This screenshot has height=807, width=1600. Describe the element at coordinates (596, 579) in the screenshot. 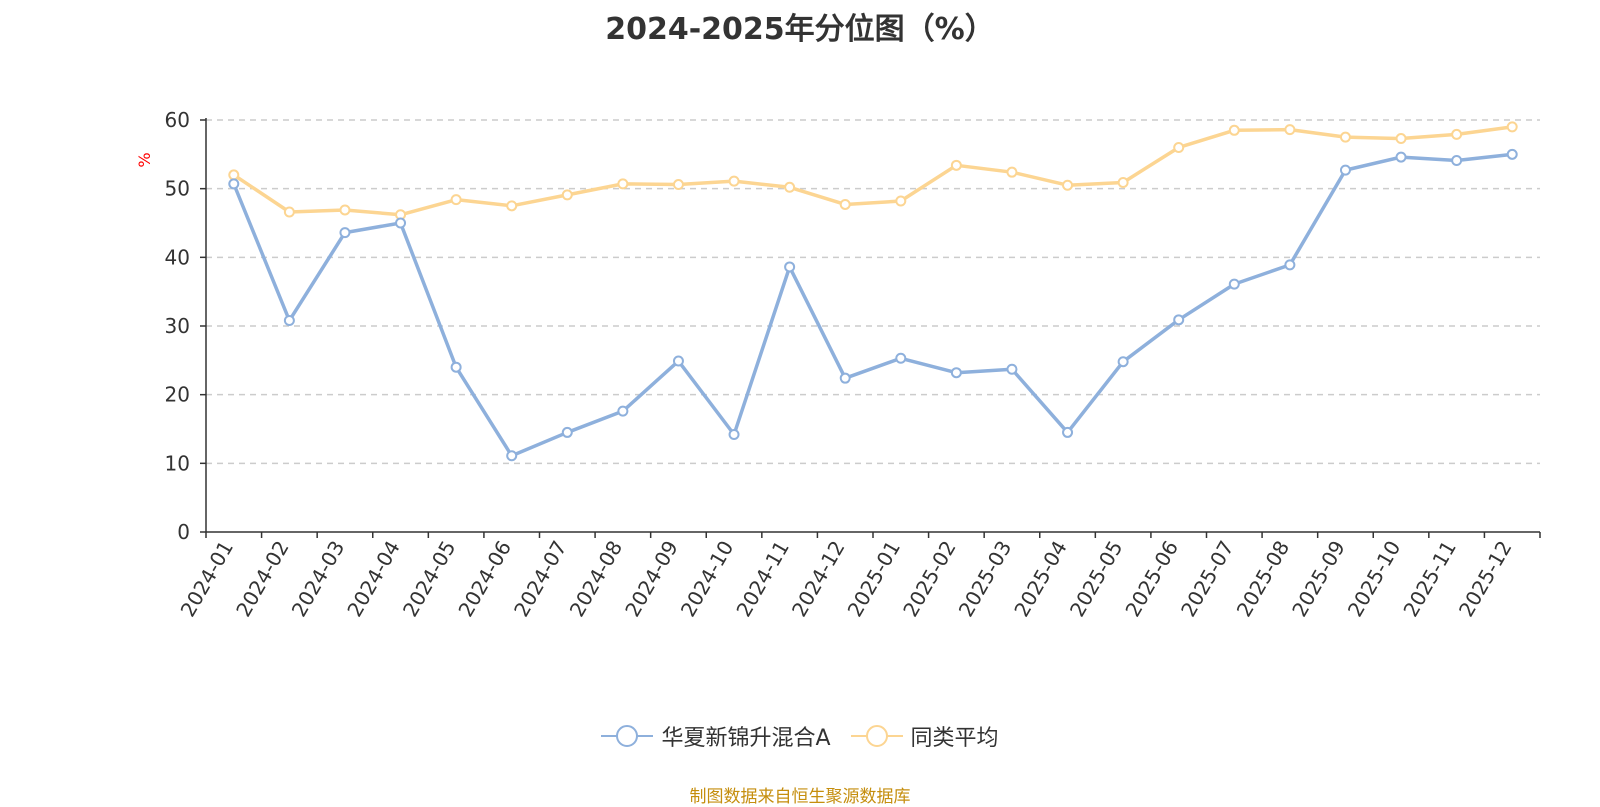

I see `x-tick-label-2024-08: 2024-08` at that location.